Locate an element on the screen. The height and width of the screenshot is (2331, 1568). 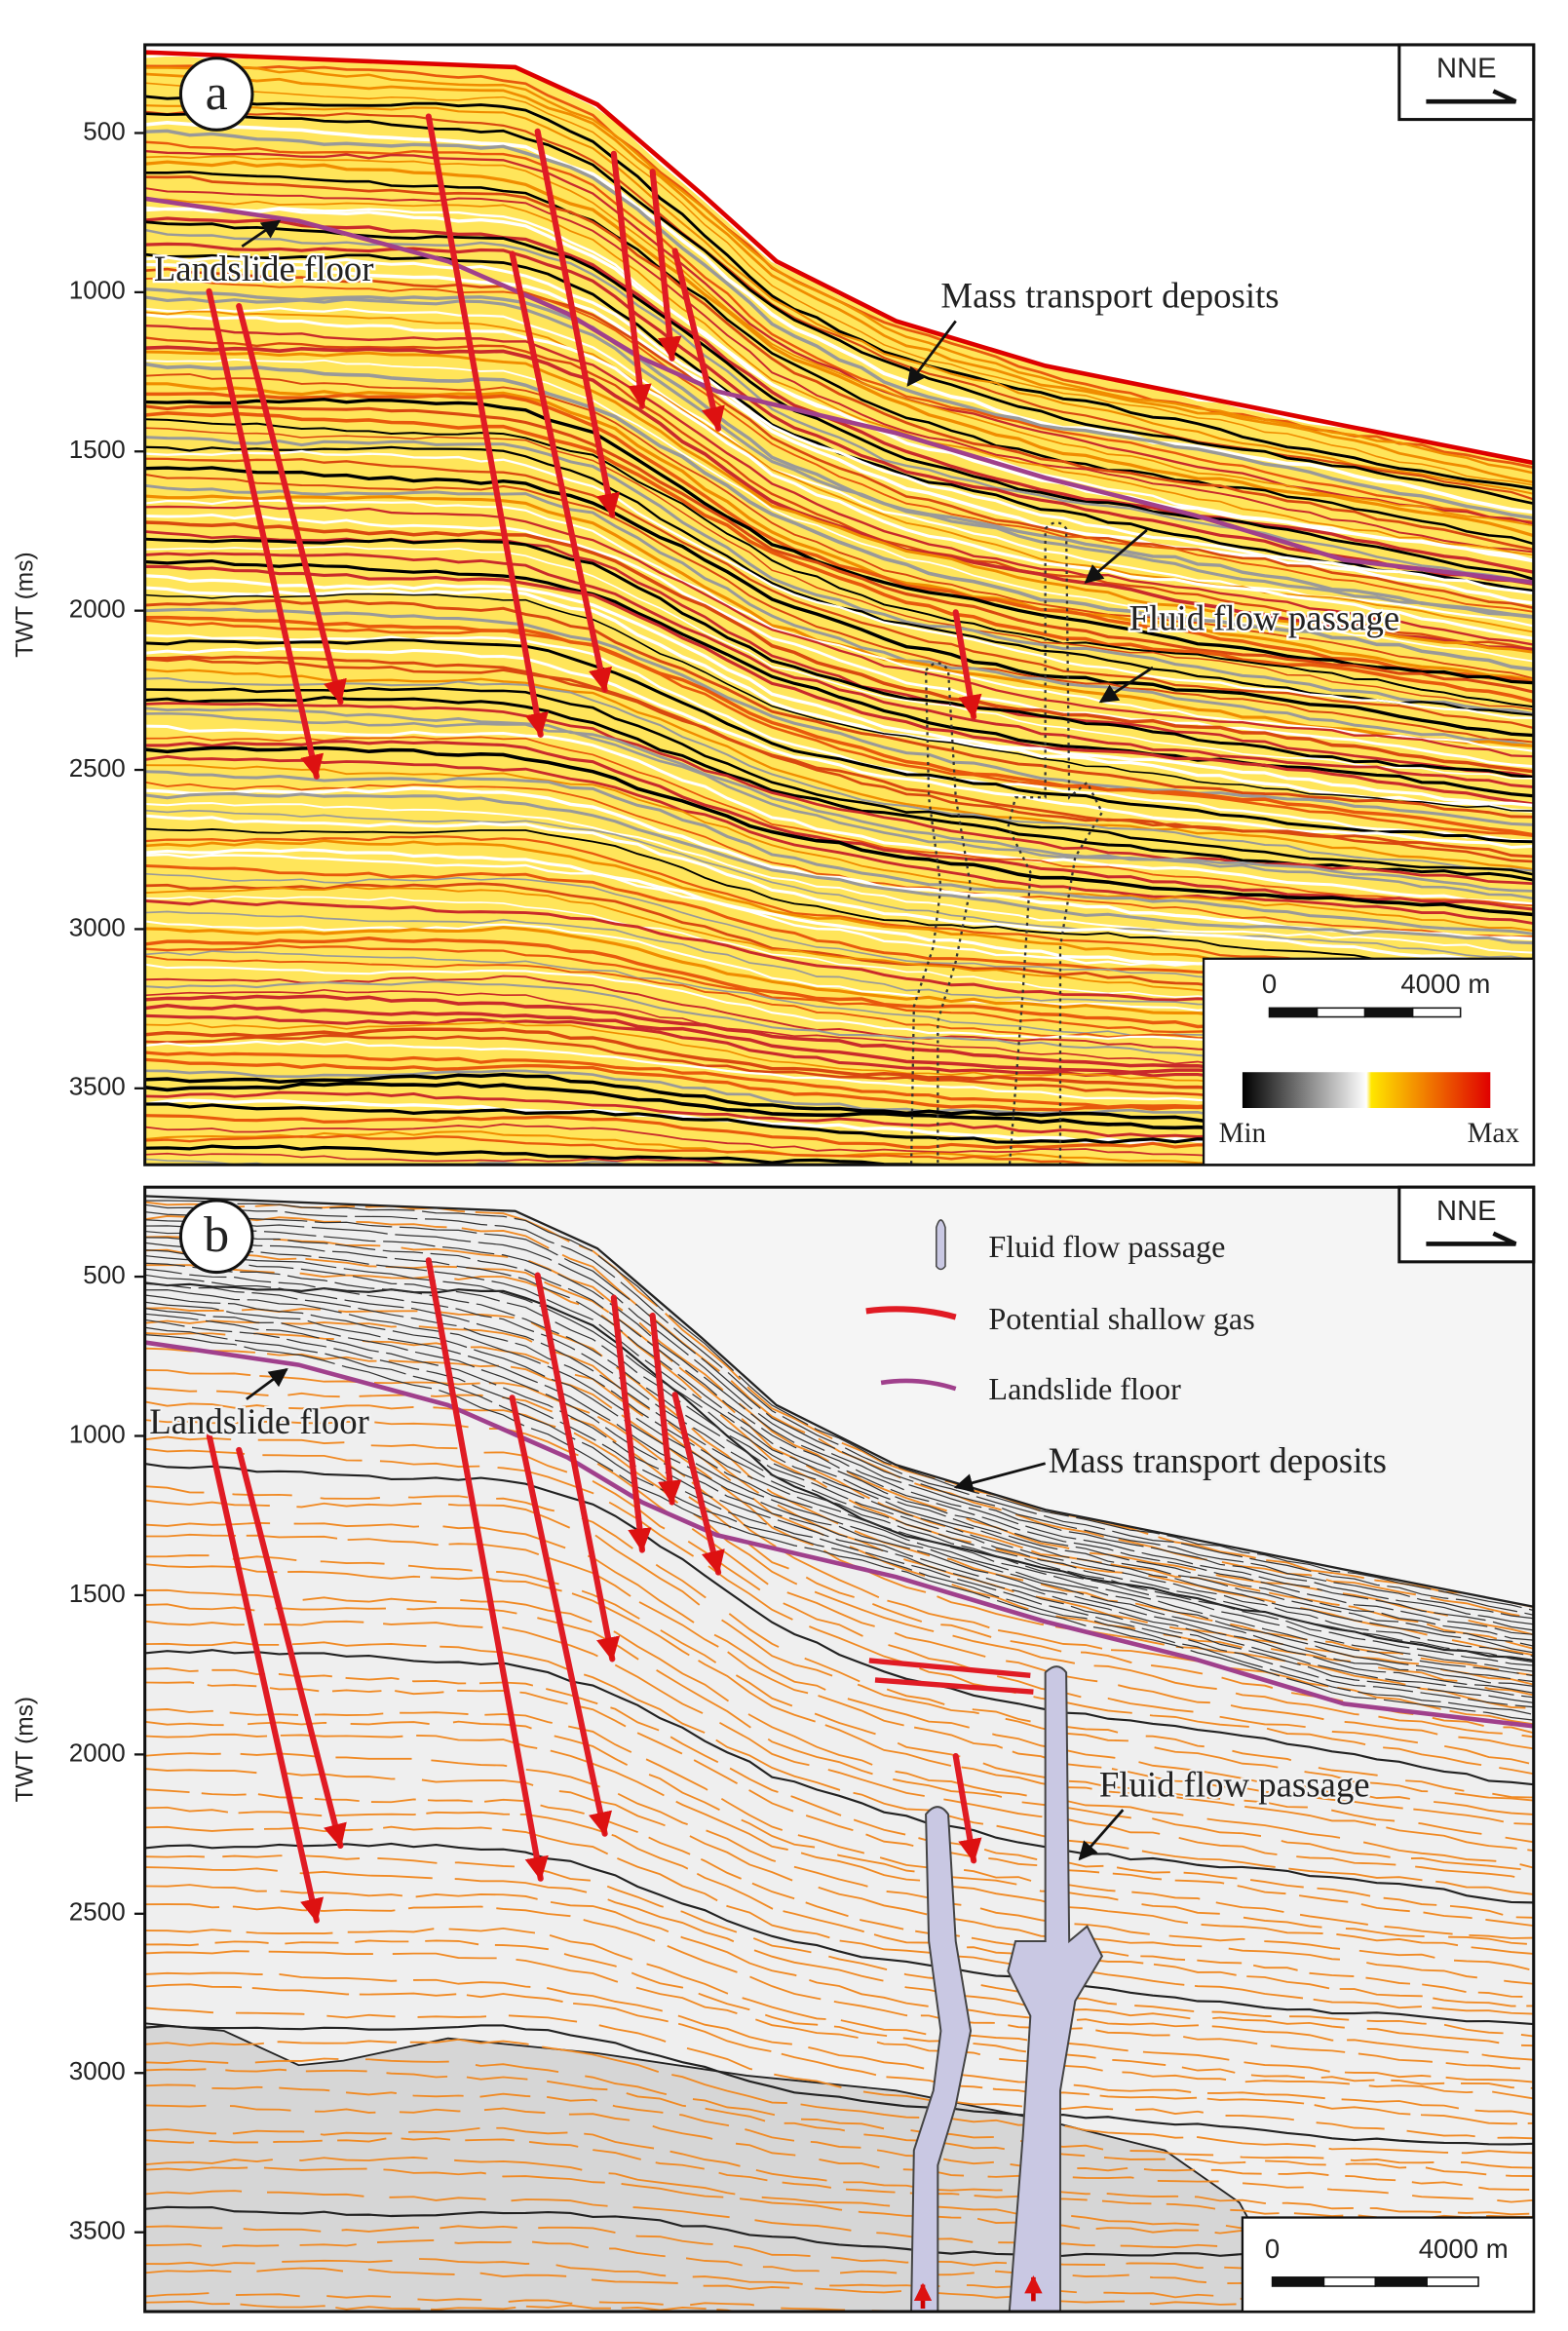
scale-box is located at coordinates (1388, 2264).